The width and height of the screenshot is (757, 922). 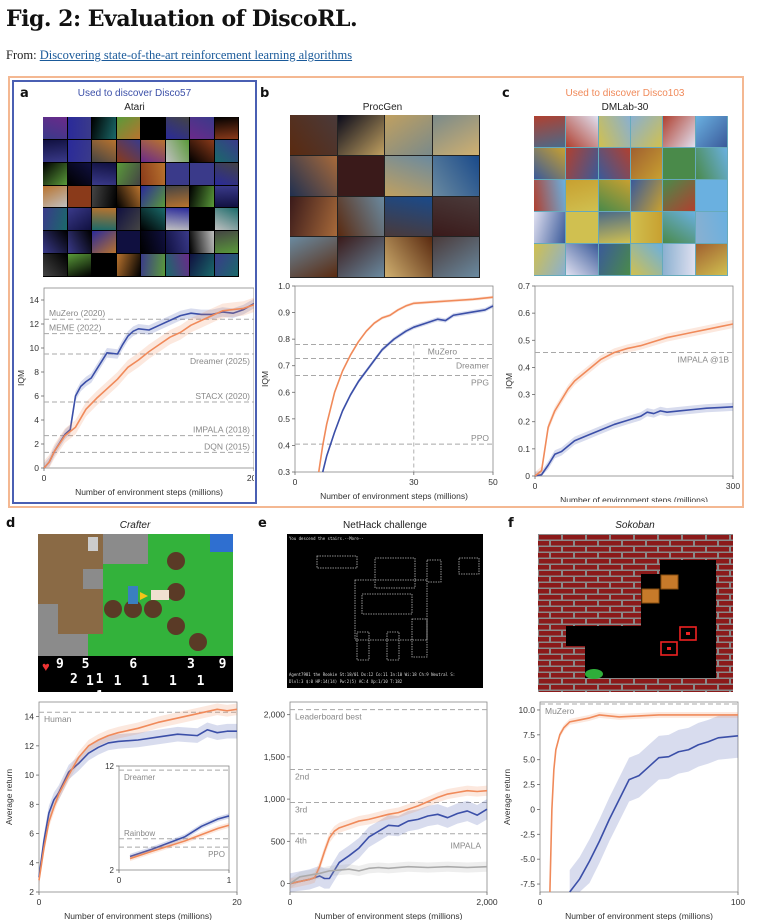 I want to click on baseline-label: Dreamer (2025), so click(x=220, y=361).